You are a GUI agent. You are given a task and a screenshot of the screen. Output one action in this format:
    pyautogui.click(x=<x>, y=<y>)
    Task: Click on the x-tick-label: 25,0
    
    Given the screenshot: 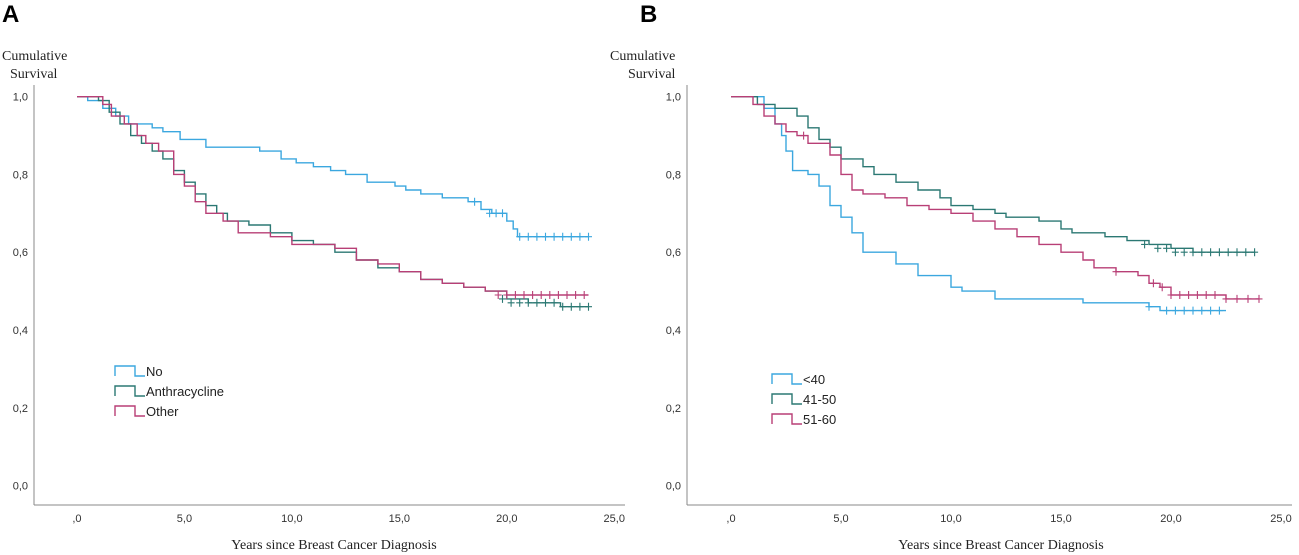 What is the action you would take?
    pyautogui.click(x=1280, y=519)
    